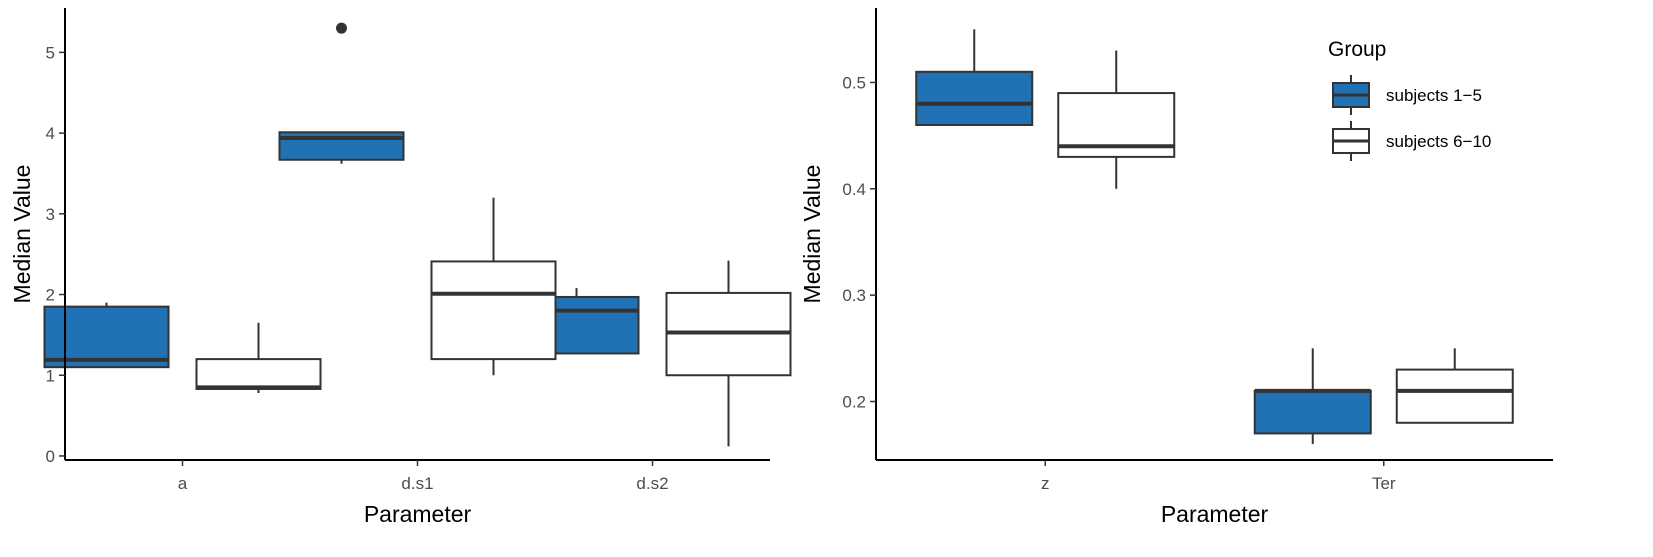 This screenshot has width=1653, height=557. I want to click on y-tick-label: 0.2, so click(854, 402).